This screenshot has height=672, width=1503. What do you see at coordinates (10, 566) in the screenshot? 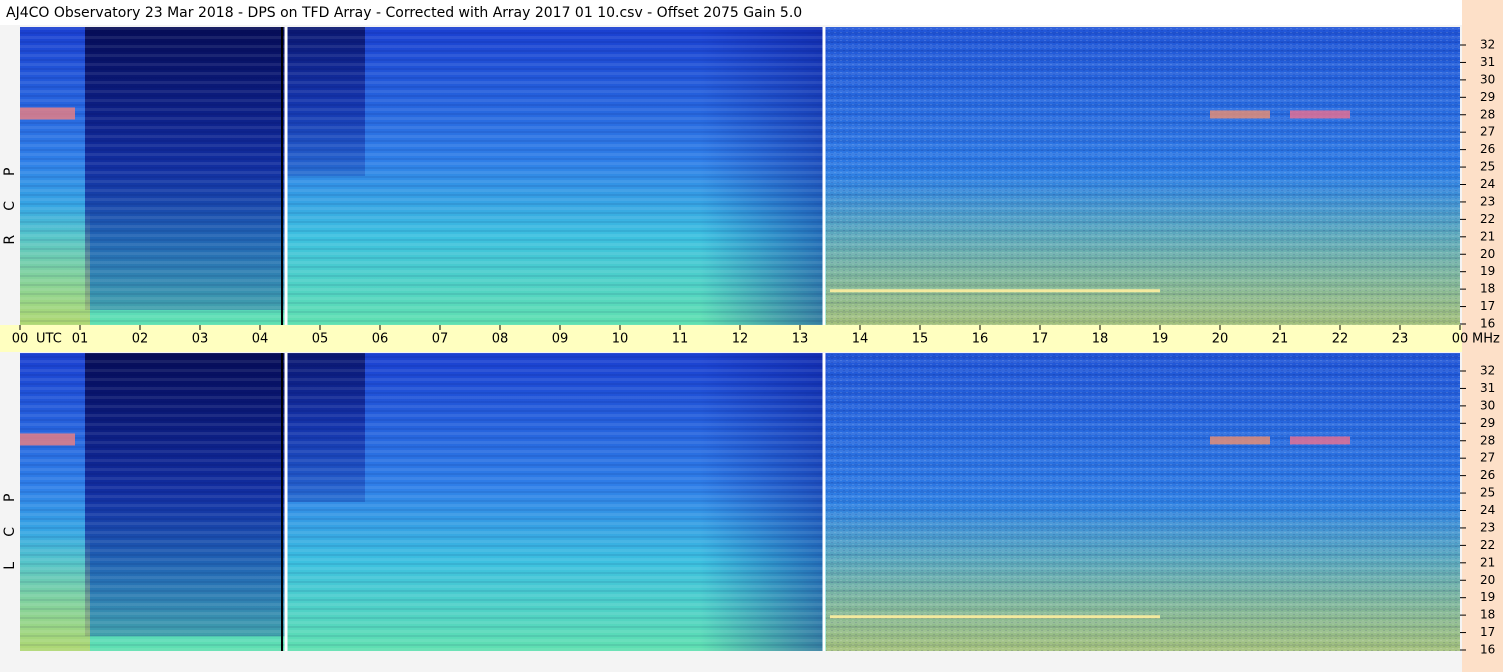
I see `panel-letter: L` at bounding box center [10, 566].